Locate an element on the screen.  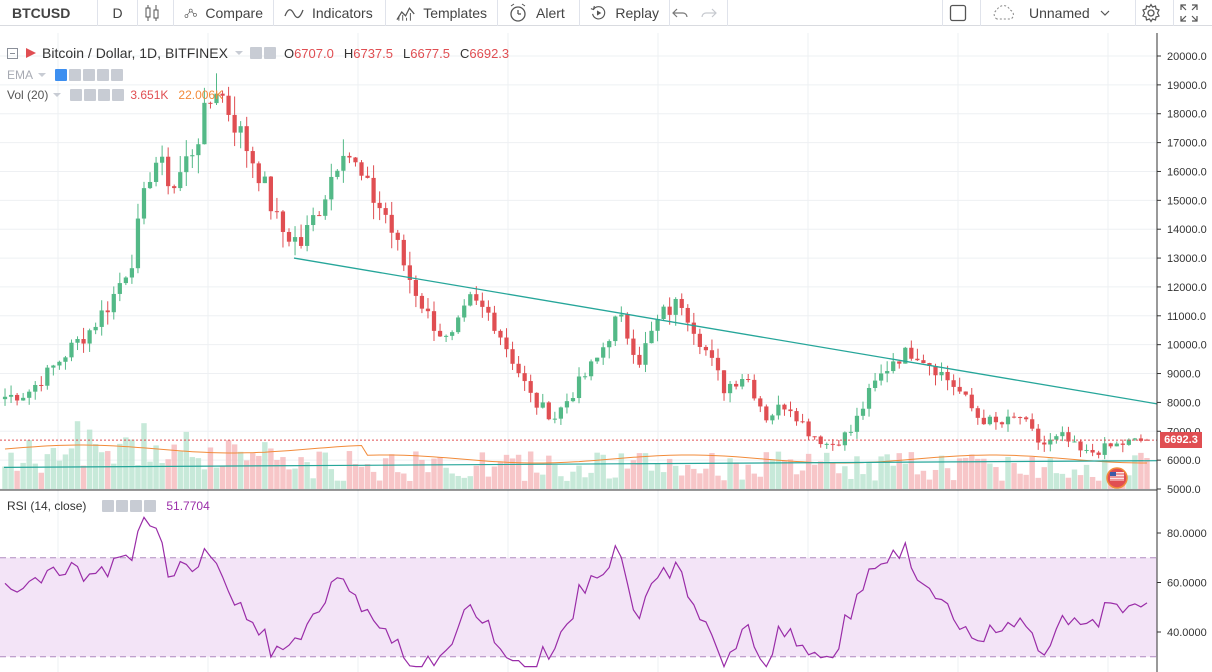
settings-button is located at coordinates (1155, 13).